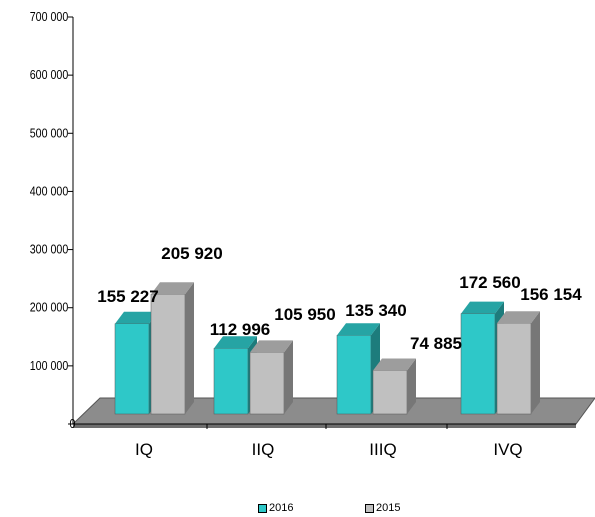 The width and height of the screenshot is (595, 517). Describe the element at coordinates (49, 74) in the screenshot. I see `y-tick-label: 600 000` at that location.